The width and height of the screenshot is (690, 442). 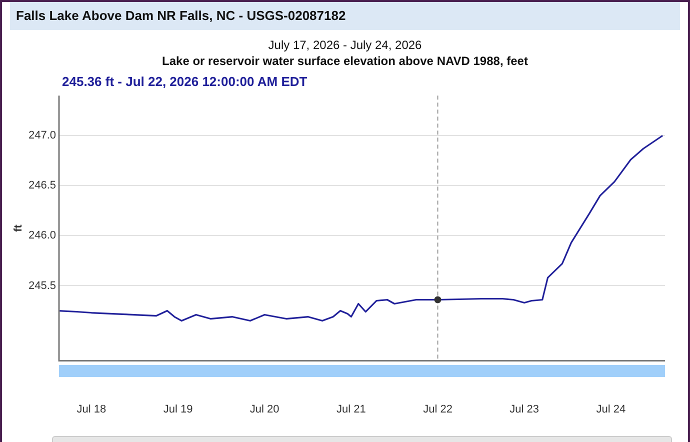 What do you see at coordinates (611, 409) in the screenshot?
I see `x-tick-label: Jul 24` at bounding box center [611, 409].